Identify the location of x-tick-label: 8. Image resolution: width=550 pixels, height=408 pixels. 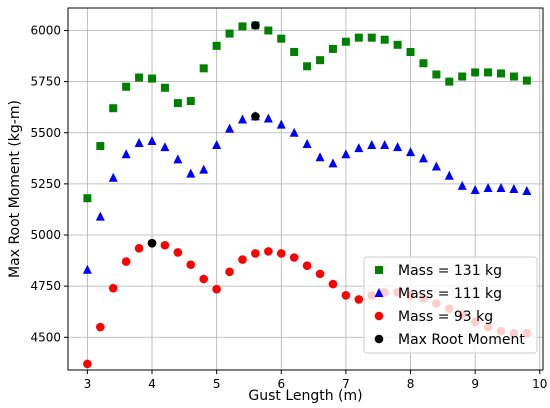
(411, 384).